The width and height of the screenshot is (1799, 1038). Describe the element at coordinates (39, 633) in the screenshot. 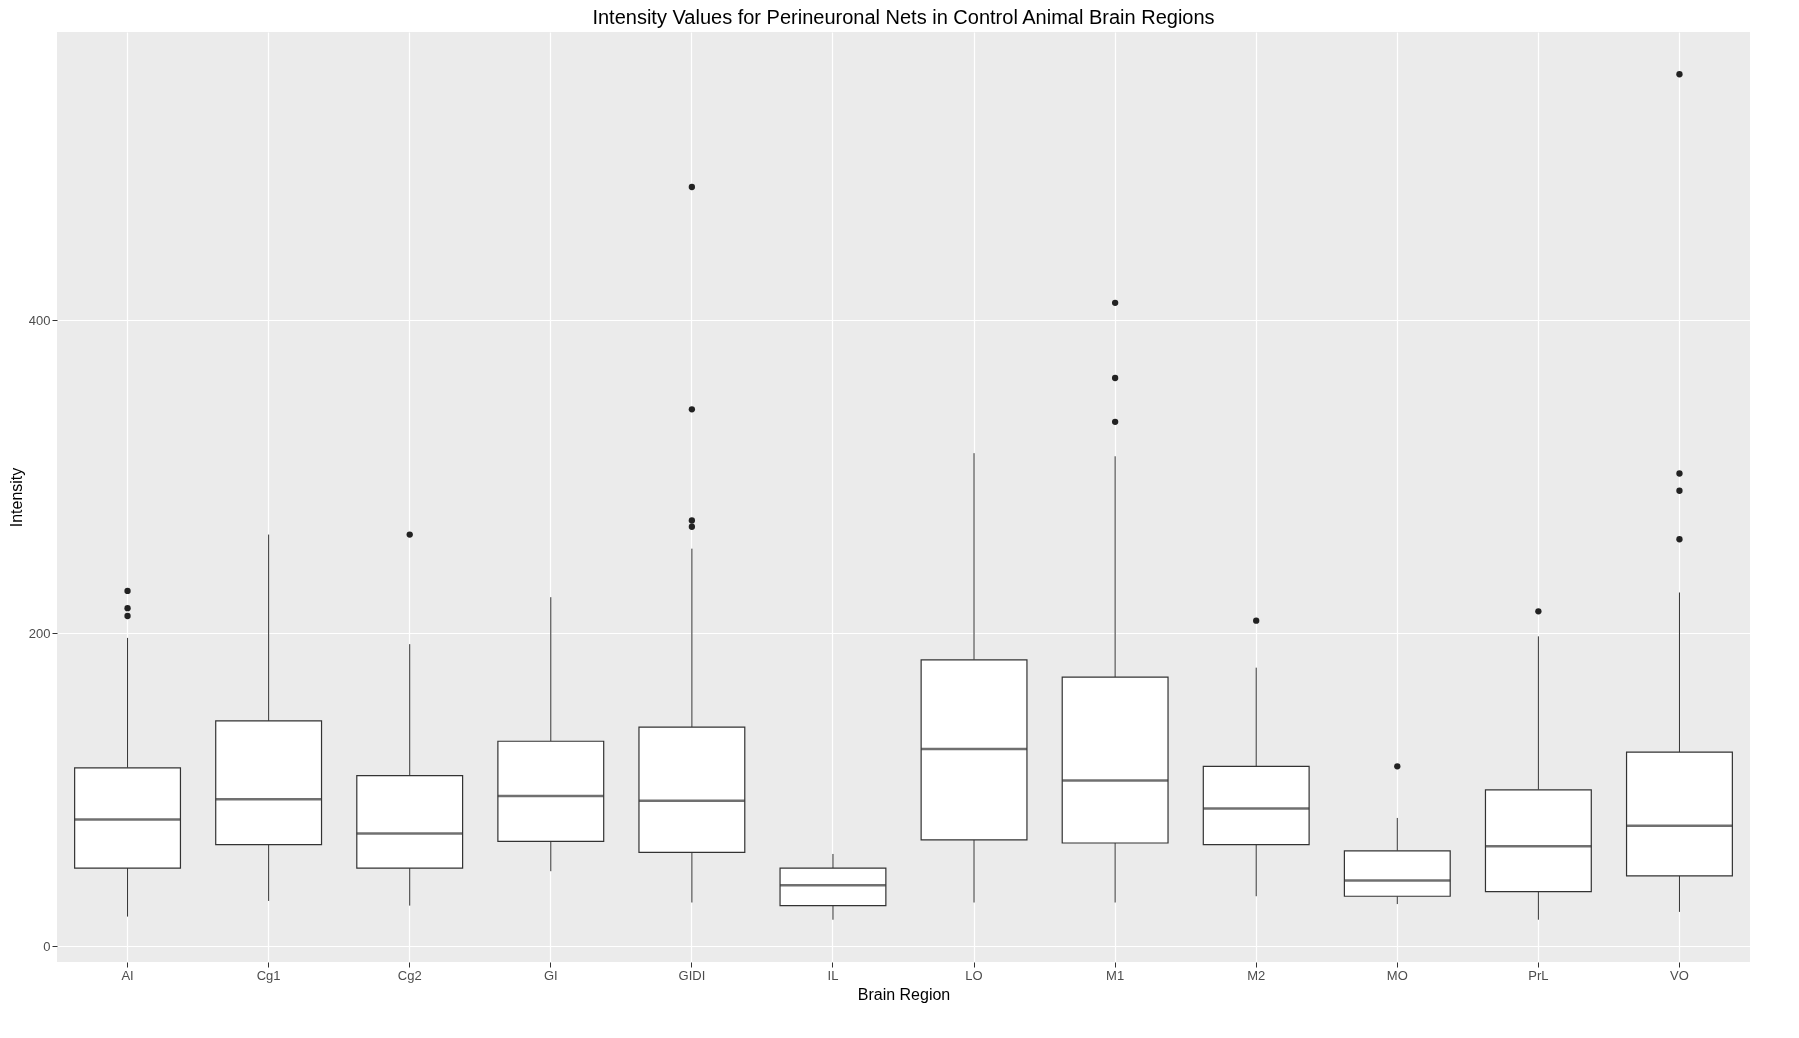

I see `y-tick-label: 200` at that location.